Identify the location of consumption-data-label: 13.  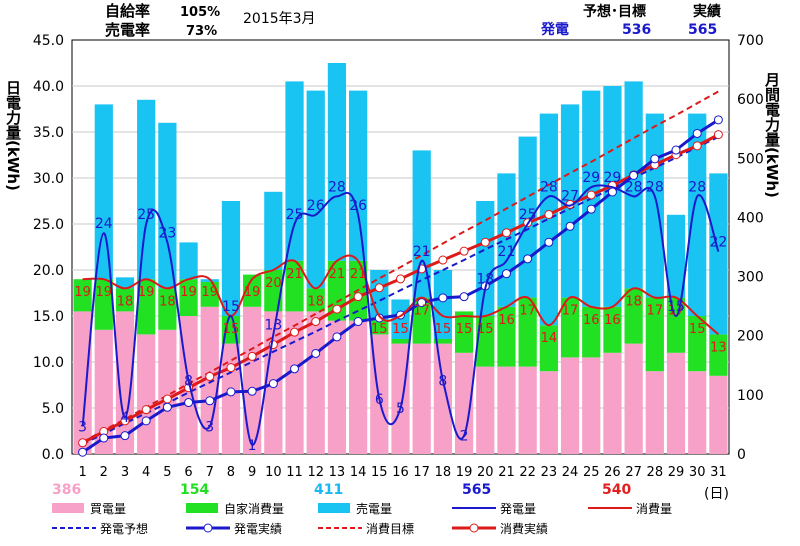
(718, 347).